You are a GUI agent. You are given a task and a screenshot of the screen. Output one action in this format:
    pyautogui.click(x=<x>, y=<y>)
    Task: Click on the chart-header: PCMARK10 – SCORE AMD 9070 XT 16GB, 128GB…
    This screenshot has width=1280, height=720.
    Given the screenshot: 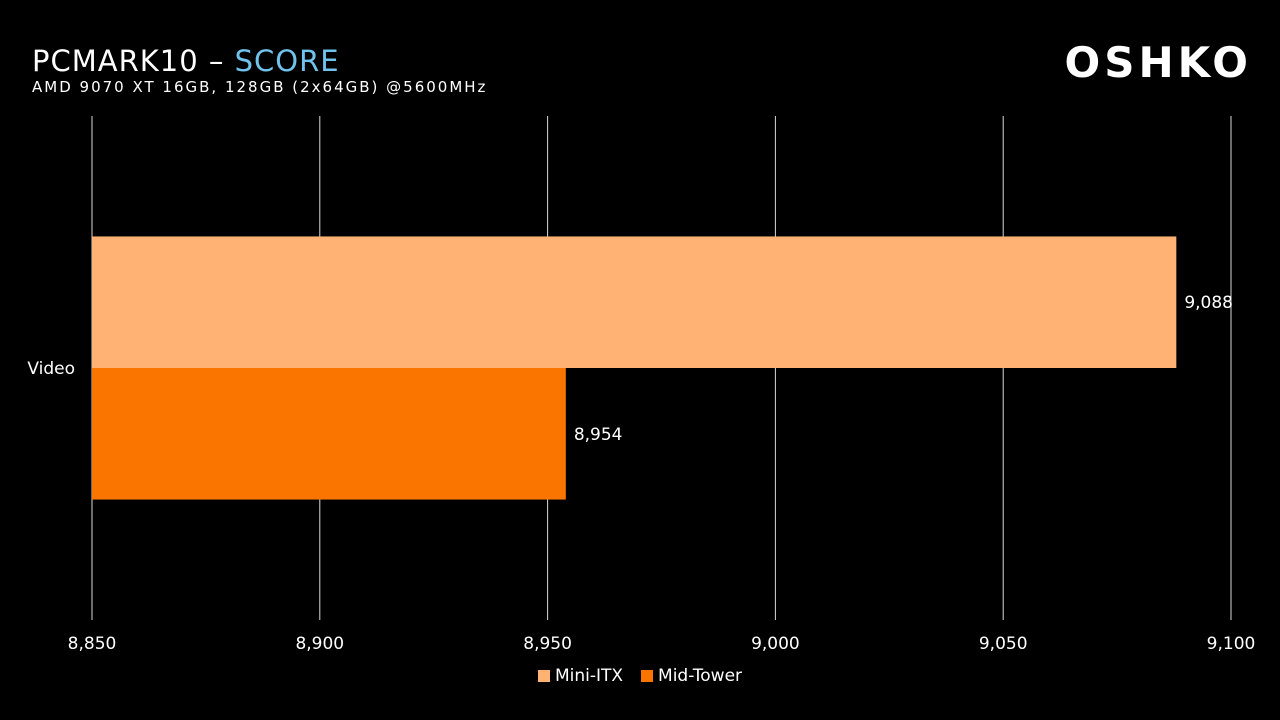 What is the action you would take?
    pyautogui.click(x=259, y=69)
    